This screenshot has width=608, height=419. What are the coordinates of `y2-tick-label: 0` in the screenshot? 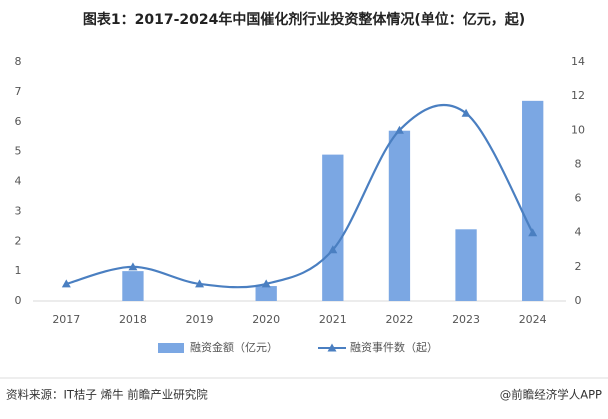 It's located at (578, 300).